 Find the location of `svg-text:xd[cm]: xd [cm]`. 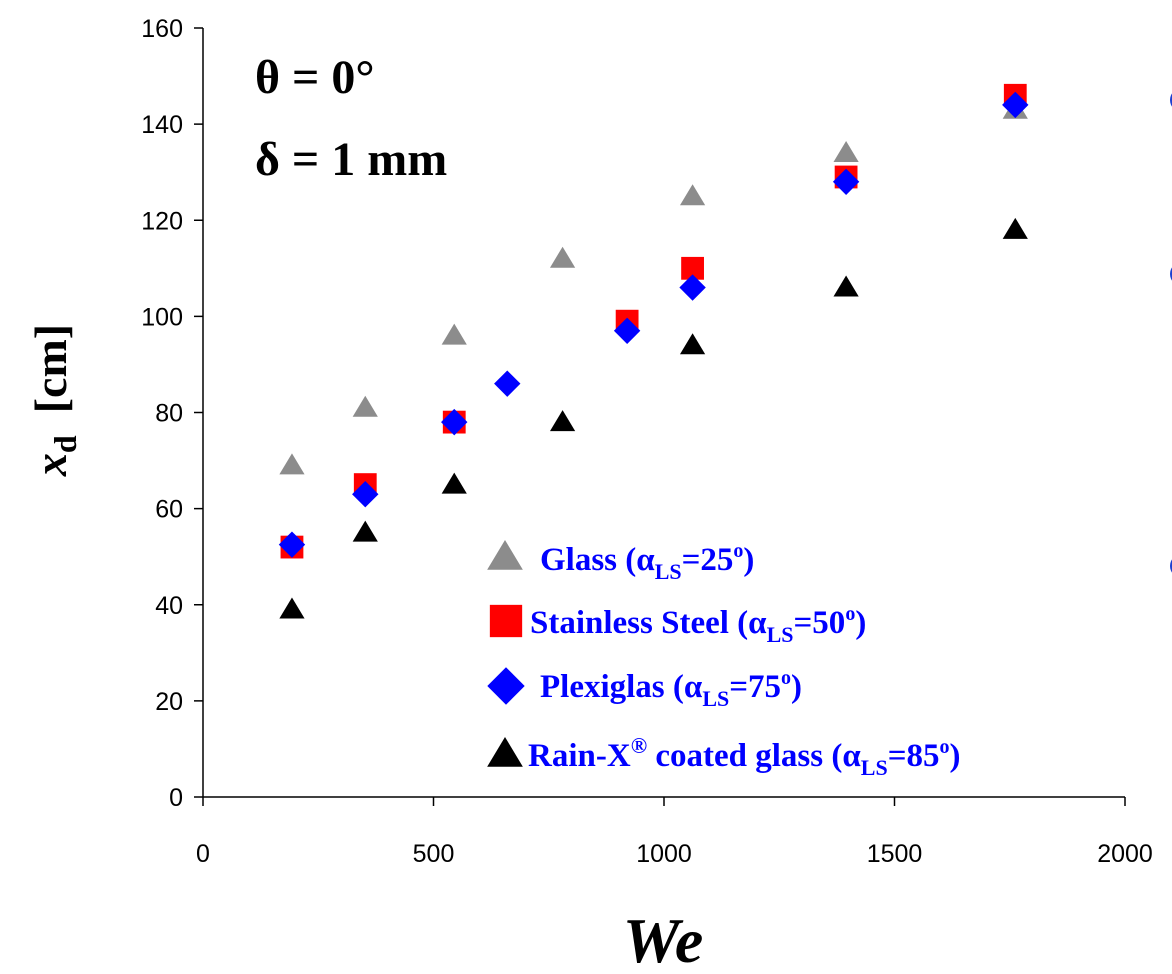

svg-text:xd[cm]: xd [cm] is located at coordinates (54, 400).